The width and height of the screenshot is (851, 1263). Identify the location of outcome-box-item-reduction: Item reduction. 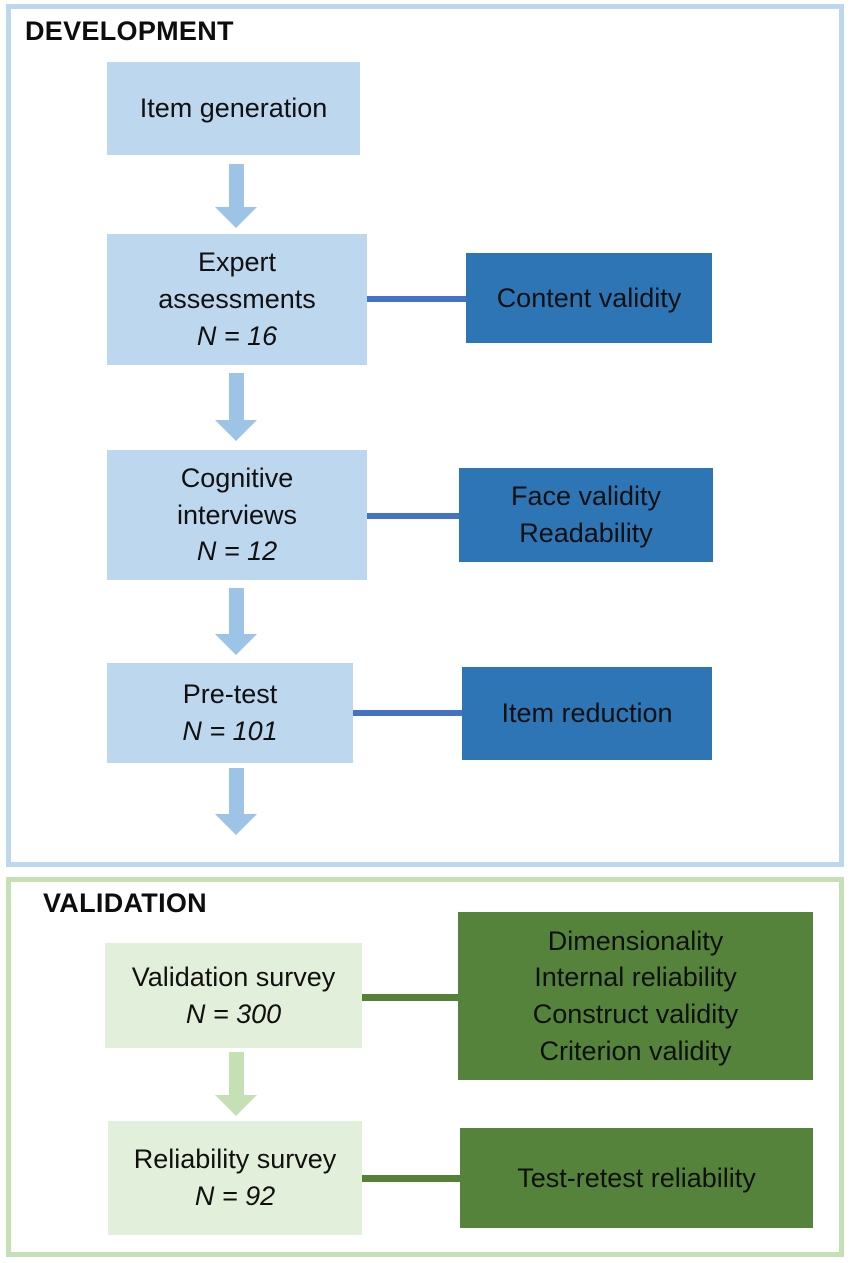
(587, 713).